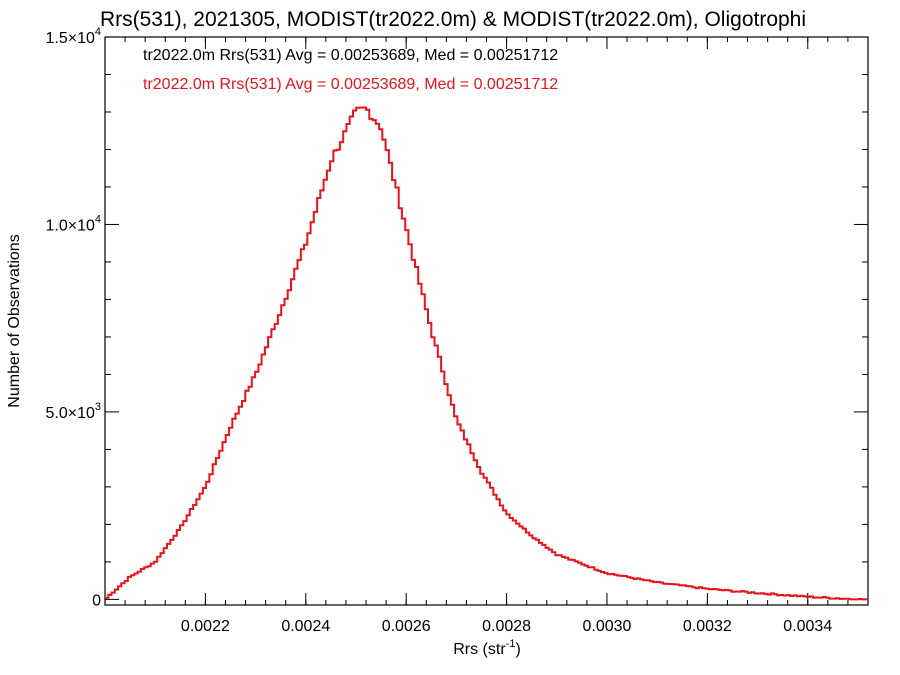 This screenshot has width=900, height=675. Describe the element at coordinates (69, 225) in the screenshot. I see `y-tick-label-base: 1.0×10` at that location.